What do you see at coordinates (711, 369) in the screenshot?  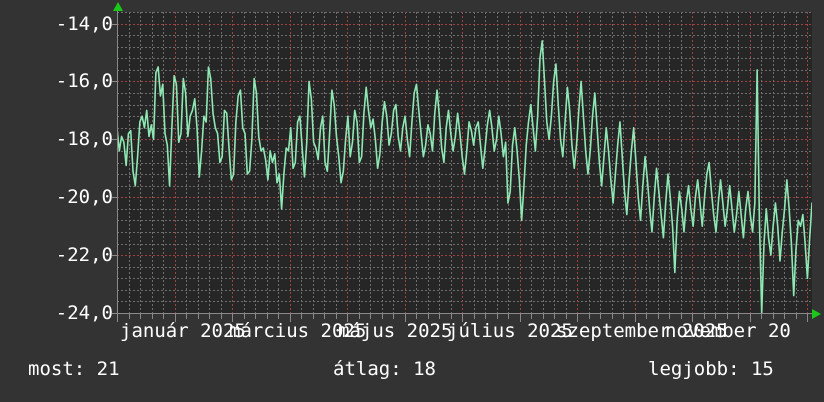 I see `stat-legjobb: legjobb: 15` at bounding box center [711, 369].